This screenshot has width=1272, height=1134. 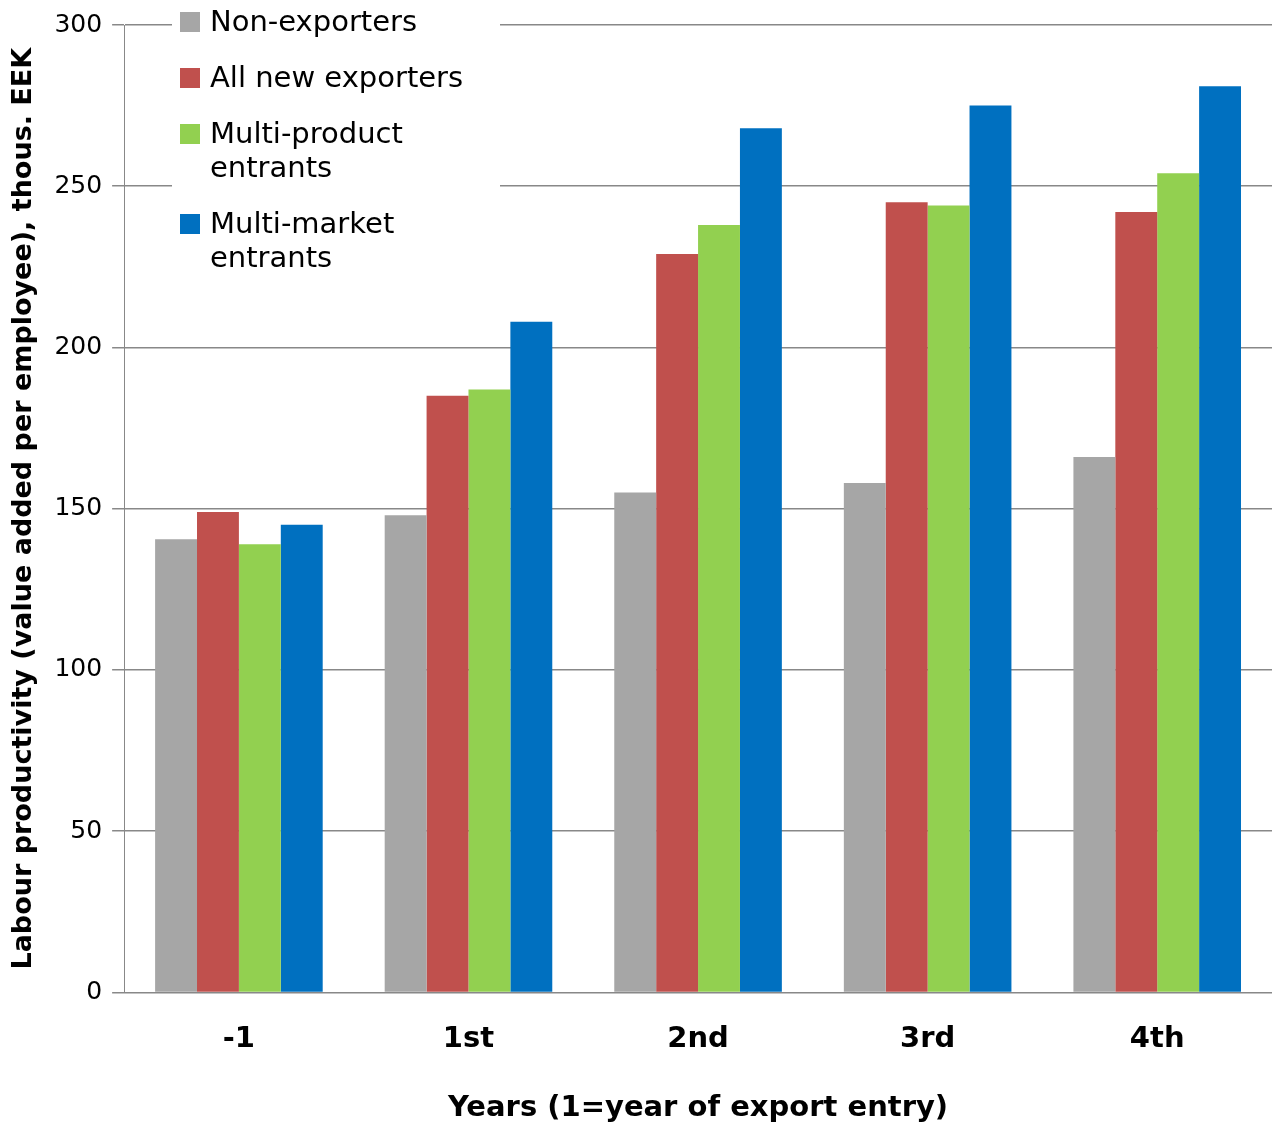 What do you see at coordinates (1157, 1037) in the screenshot?
I see `x-tick-label: 4th` at bounding box center [1157, 1037].